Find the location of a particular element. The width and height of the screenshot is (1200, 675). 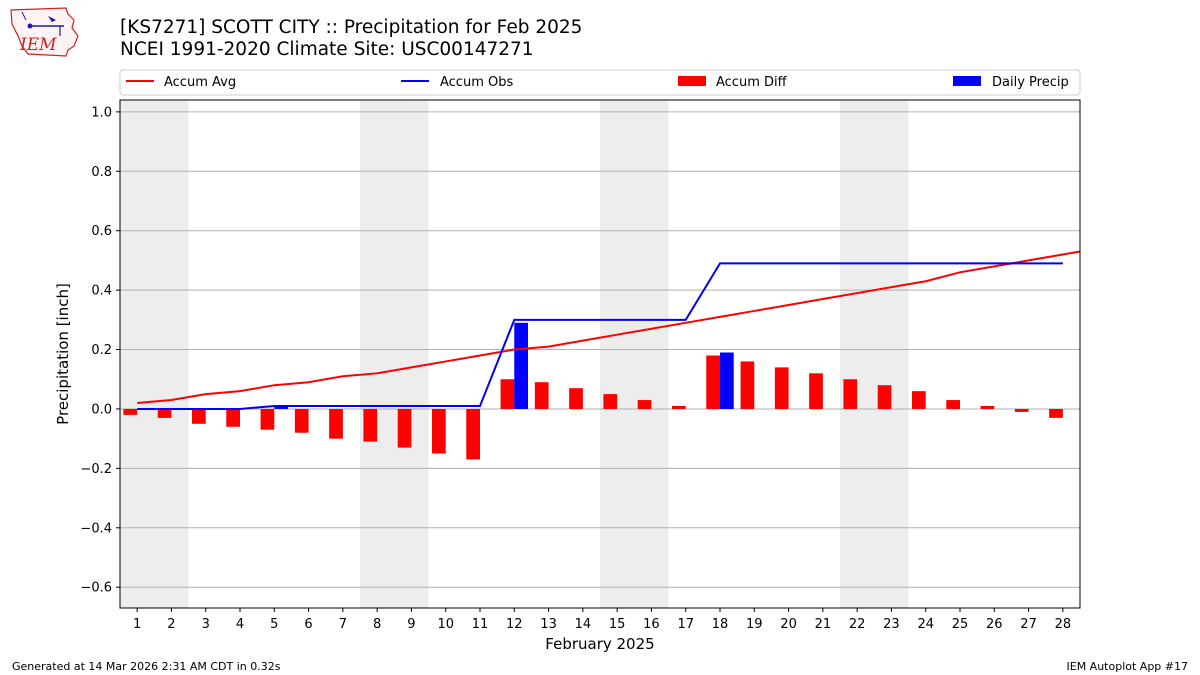

iem-logo: IEM is located at coordinates (45, 33).